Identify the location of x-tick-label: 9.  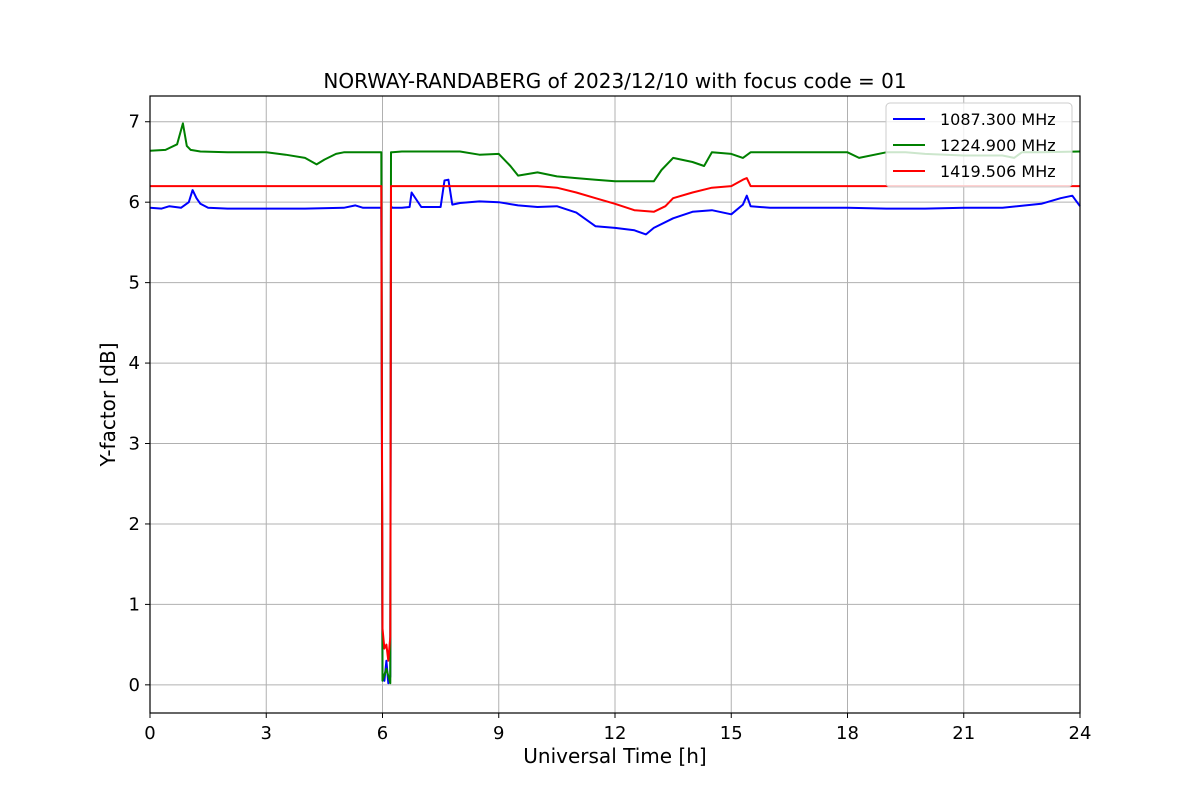
(498, 733).